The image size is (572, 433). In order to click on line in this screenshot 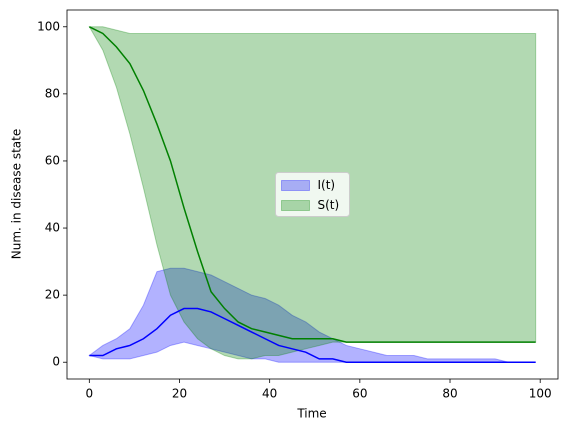, I will do `click(312, 335)`.